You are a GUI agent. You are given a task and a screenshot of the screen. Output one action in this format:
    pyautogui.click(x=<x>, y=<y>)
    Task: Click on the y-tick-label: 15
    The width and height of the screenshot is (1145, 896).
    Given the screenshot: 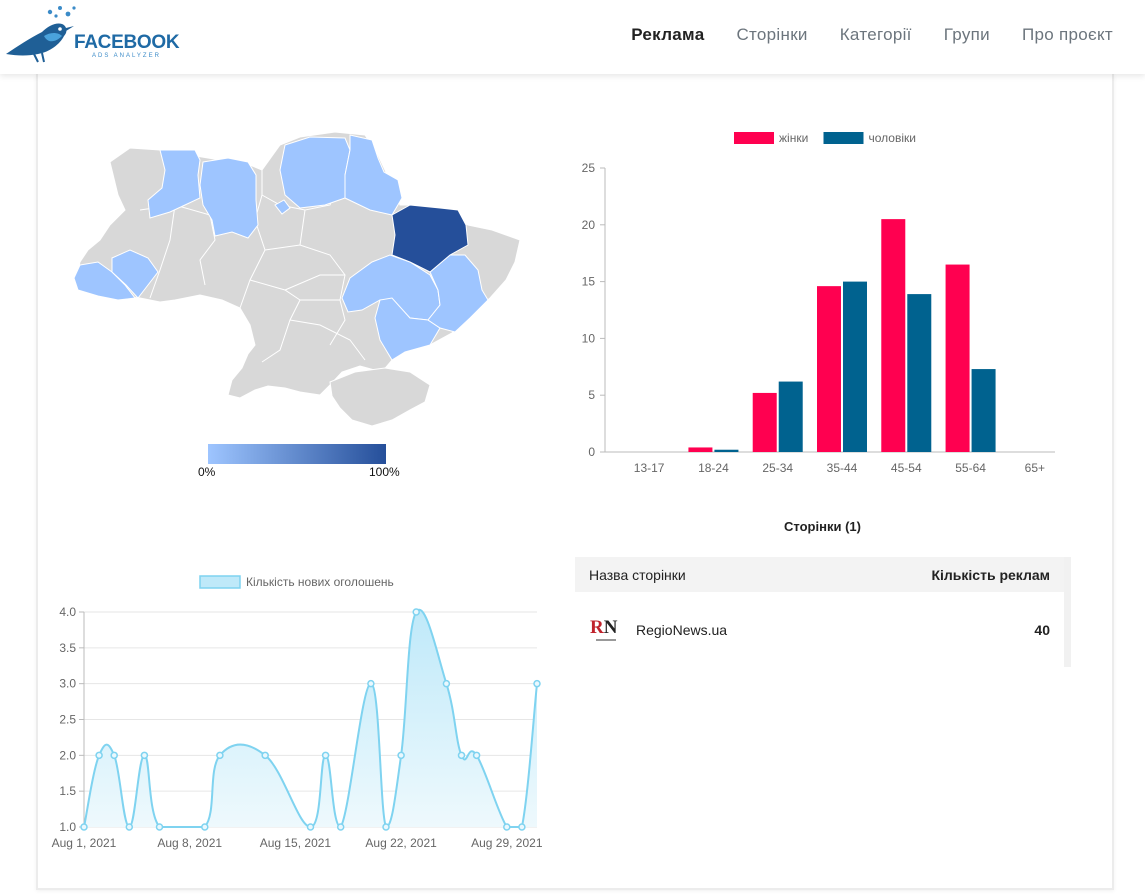 What is the action you would take?
    pyautogui.click(x=589, y=282)
    